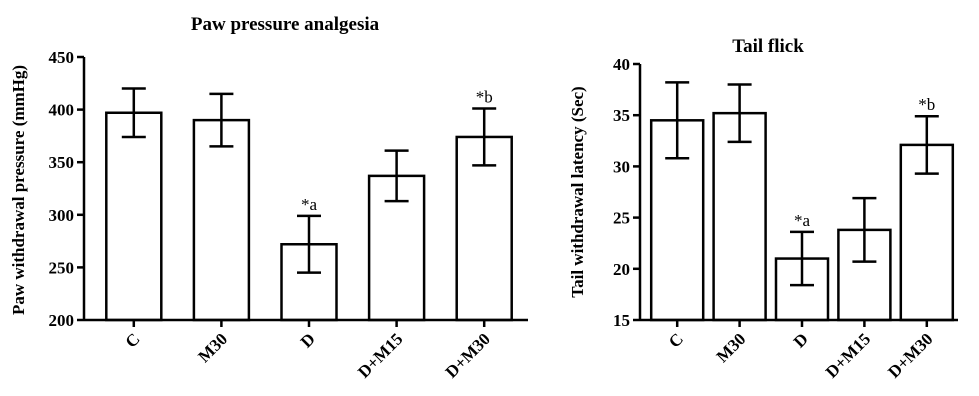  What do you see at coordinates (621, 166) in the screenshot?
I see `y-tick-label: 30` at bounding box center [621, 166].